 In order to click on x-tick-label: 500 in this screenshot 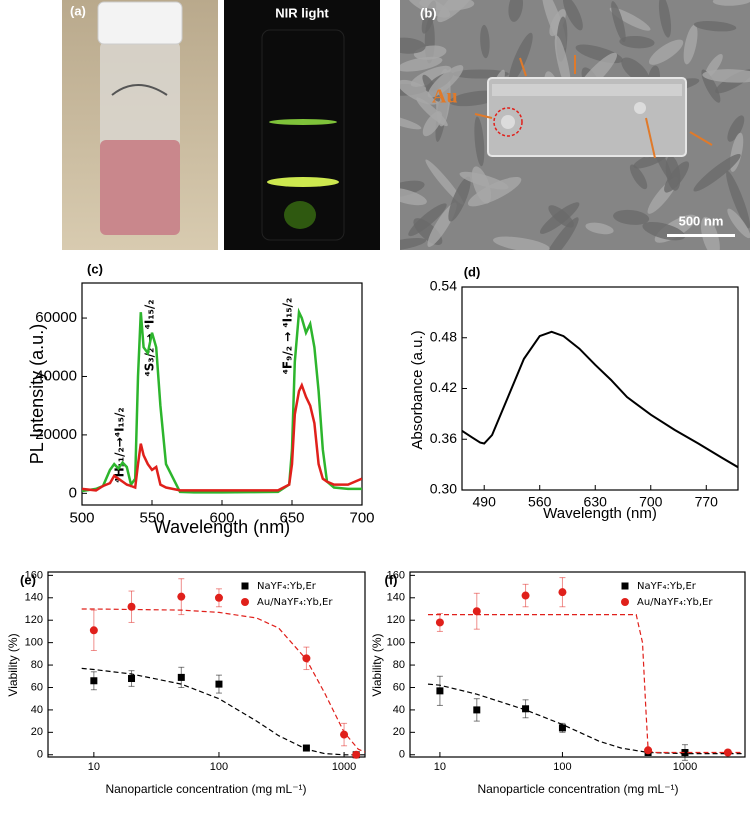, I will do `click(81, 517)`.